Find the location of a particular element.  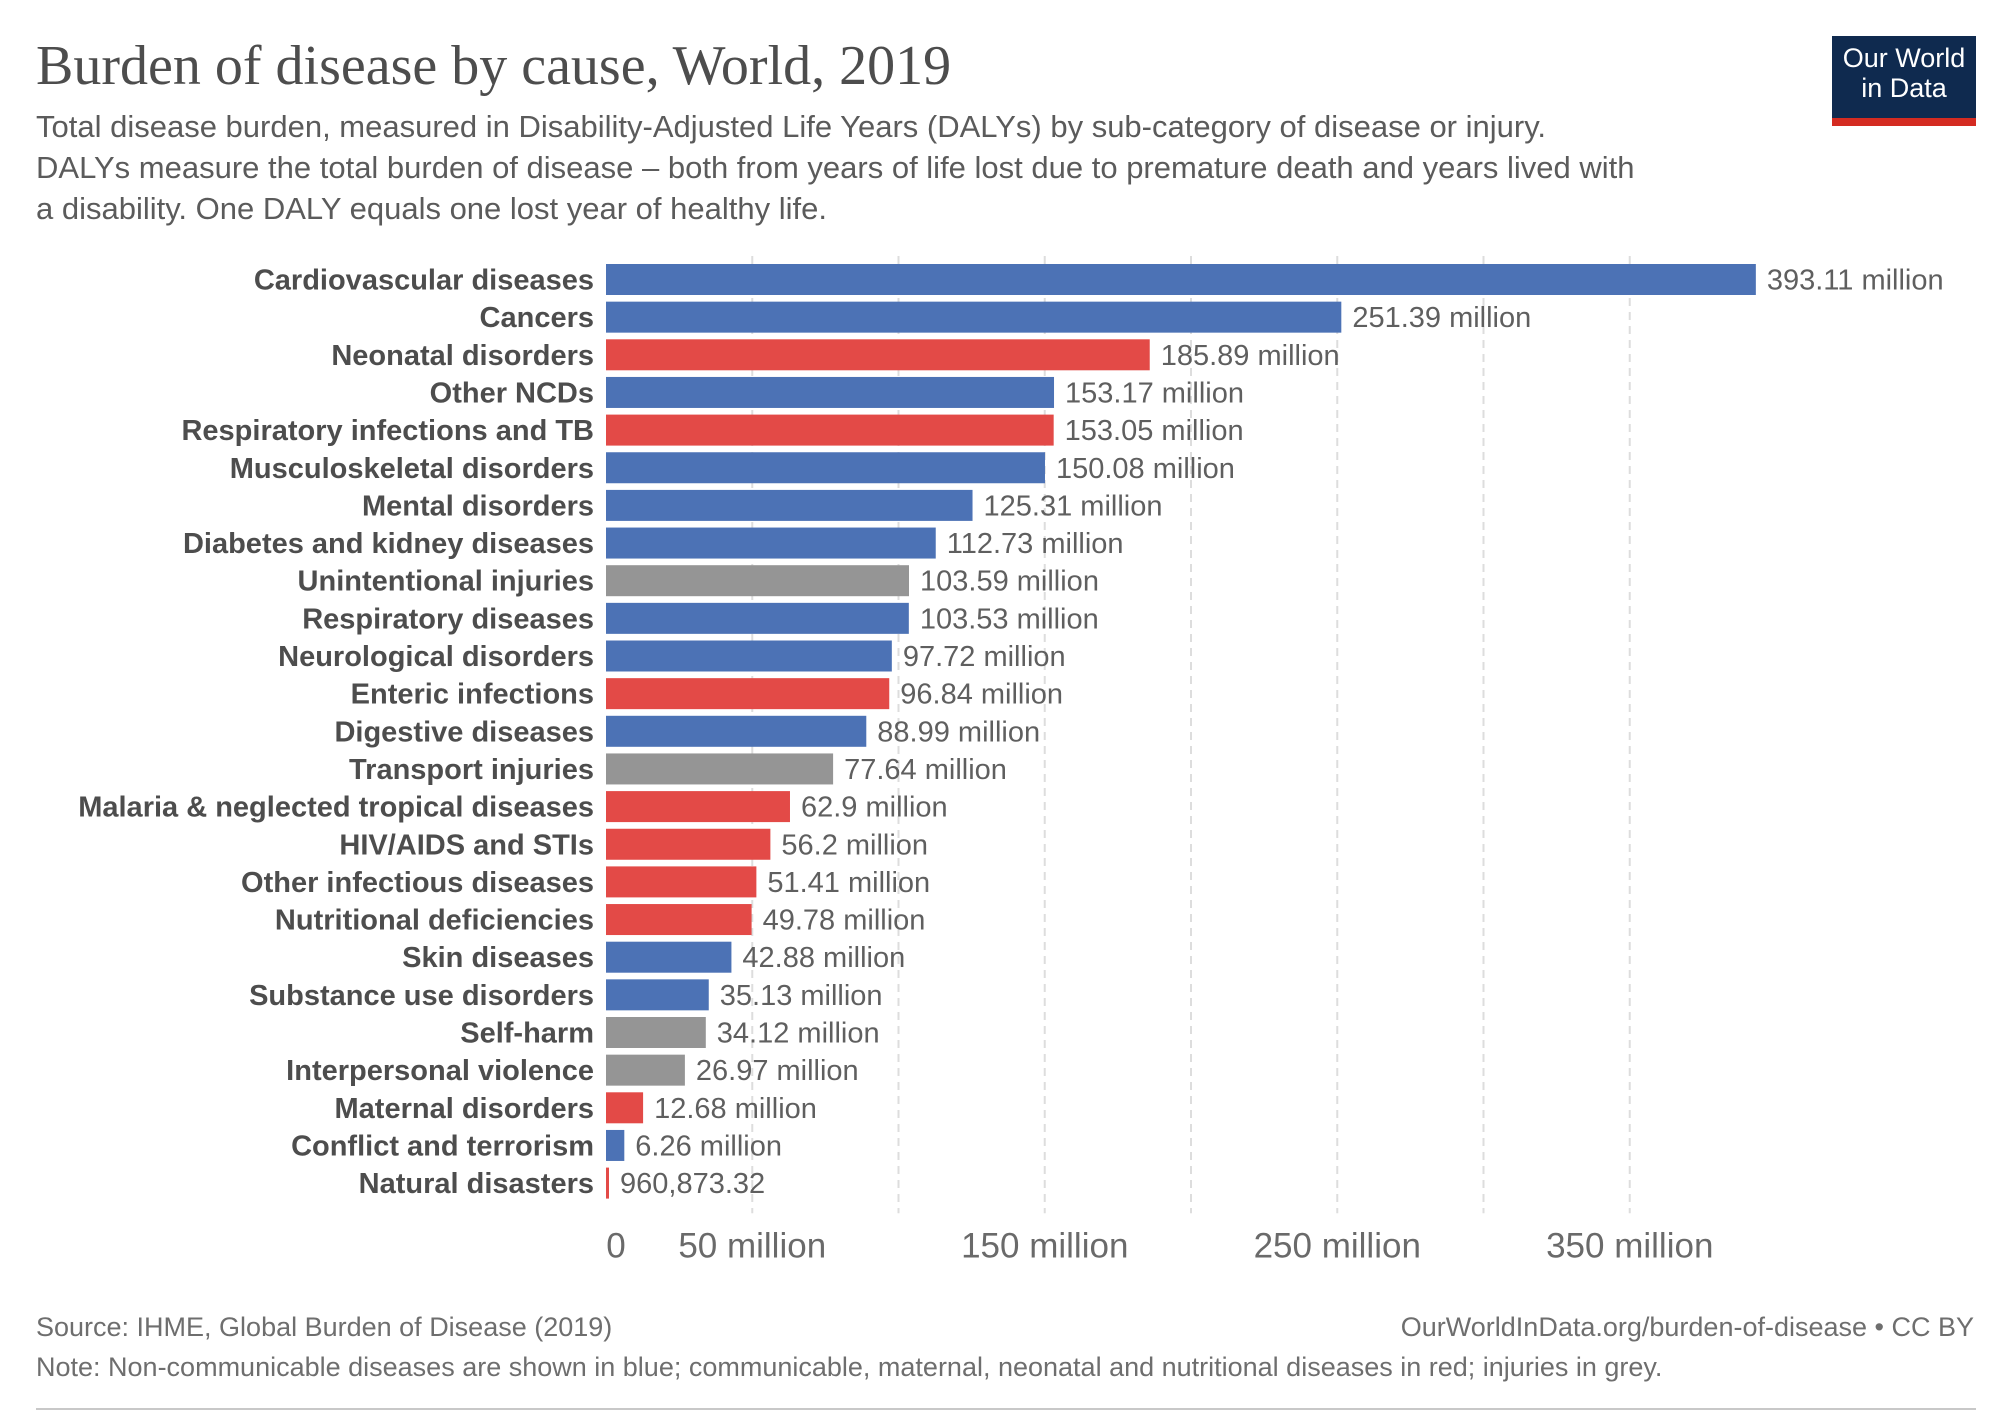

logo-accent-bar is located at coordinates (1904, 122).